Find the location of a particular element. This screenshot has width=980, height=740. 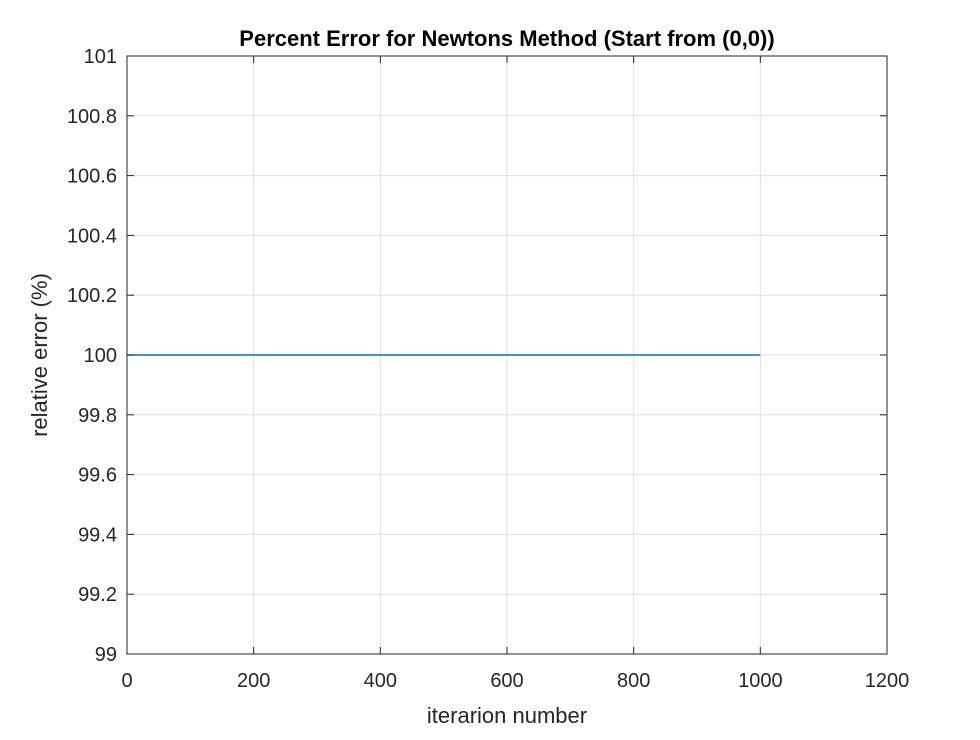

x-tick-label: 400 is located at coordinates (380, 681).